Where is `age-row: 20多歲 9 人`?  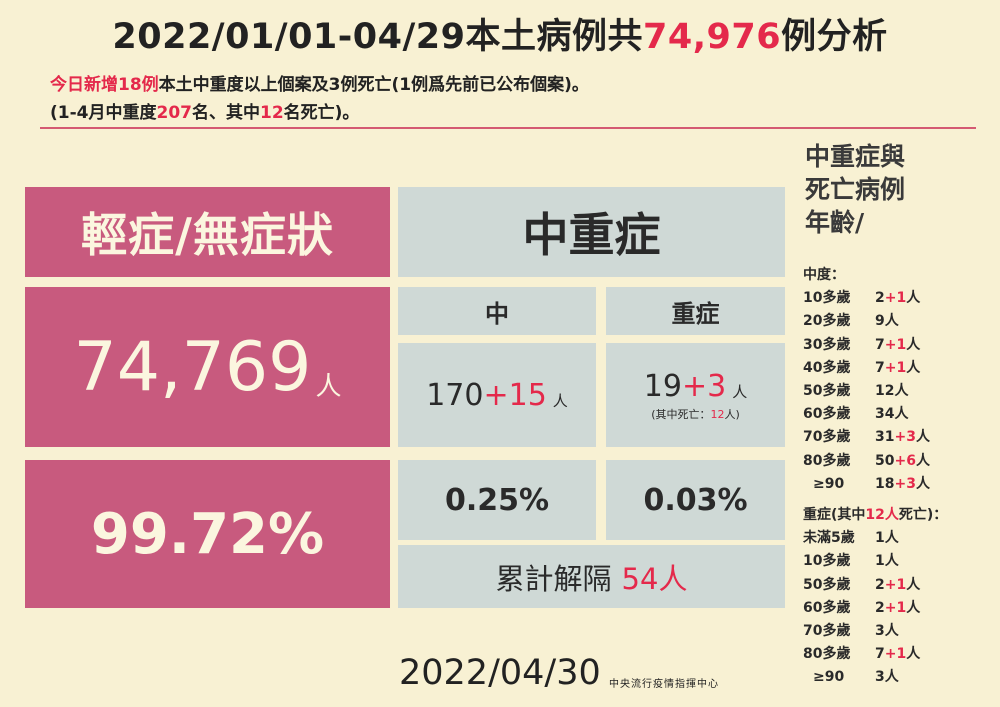 age-row: 20多歲 9 人 is located at coordinates (866, 321).